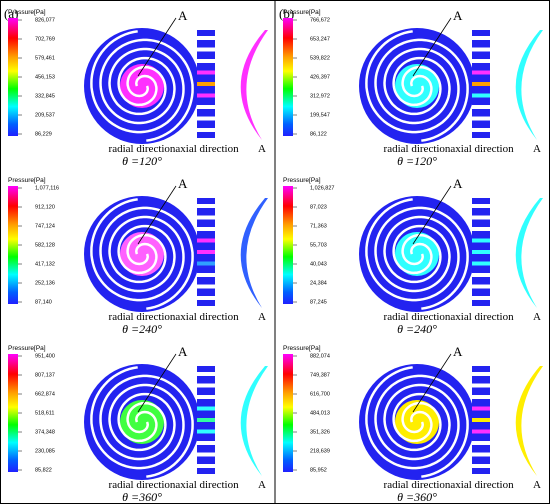 This screenshot has height=504, width=550. What do you see at coordinates (322, 188) in the screenshot?
I see `colorbar-label: 1,026,827` at bounding box center [322, 188].